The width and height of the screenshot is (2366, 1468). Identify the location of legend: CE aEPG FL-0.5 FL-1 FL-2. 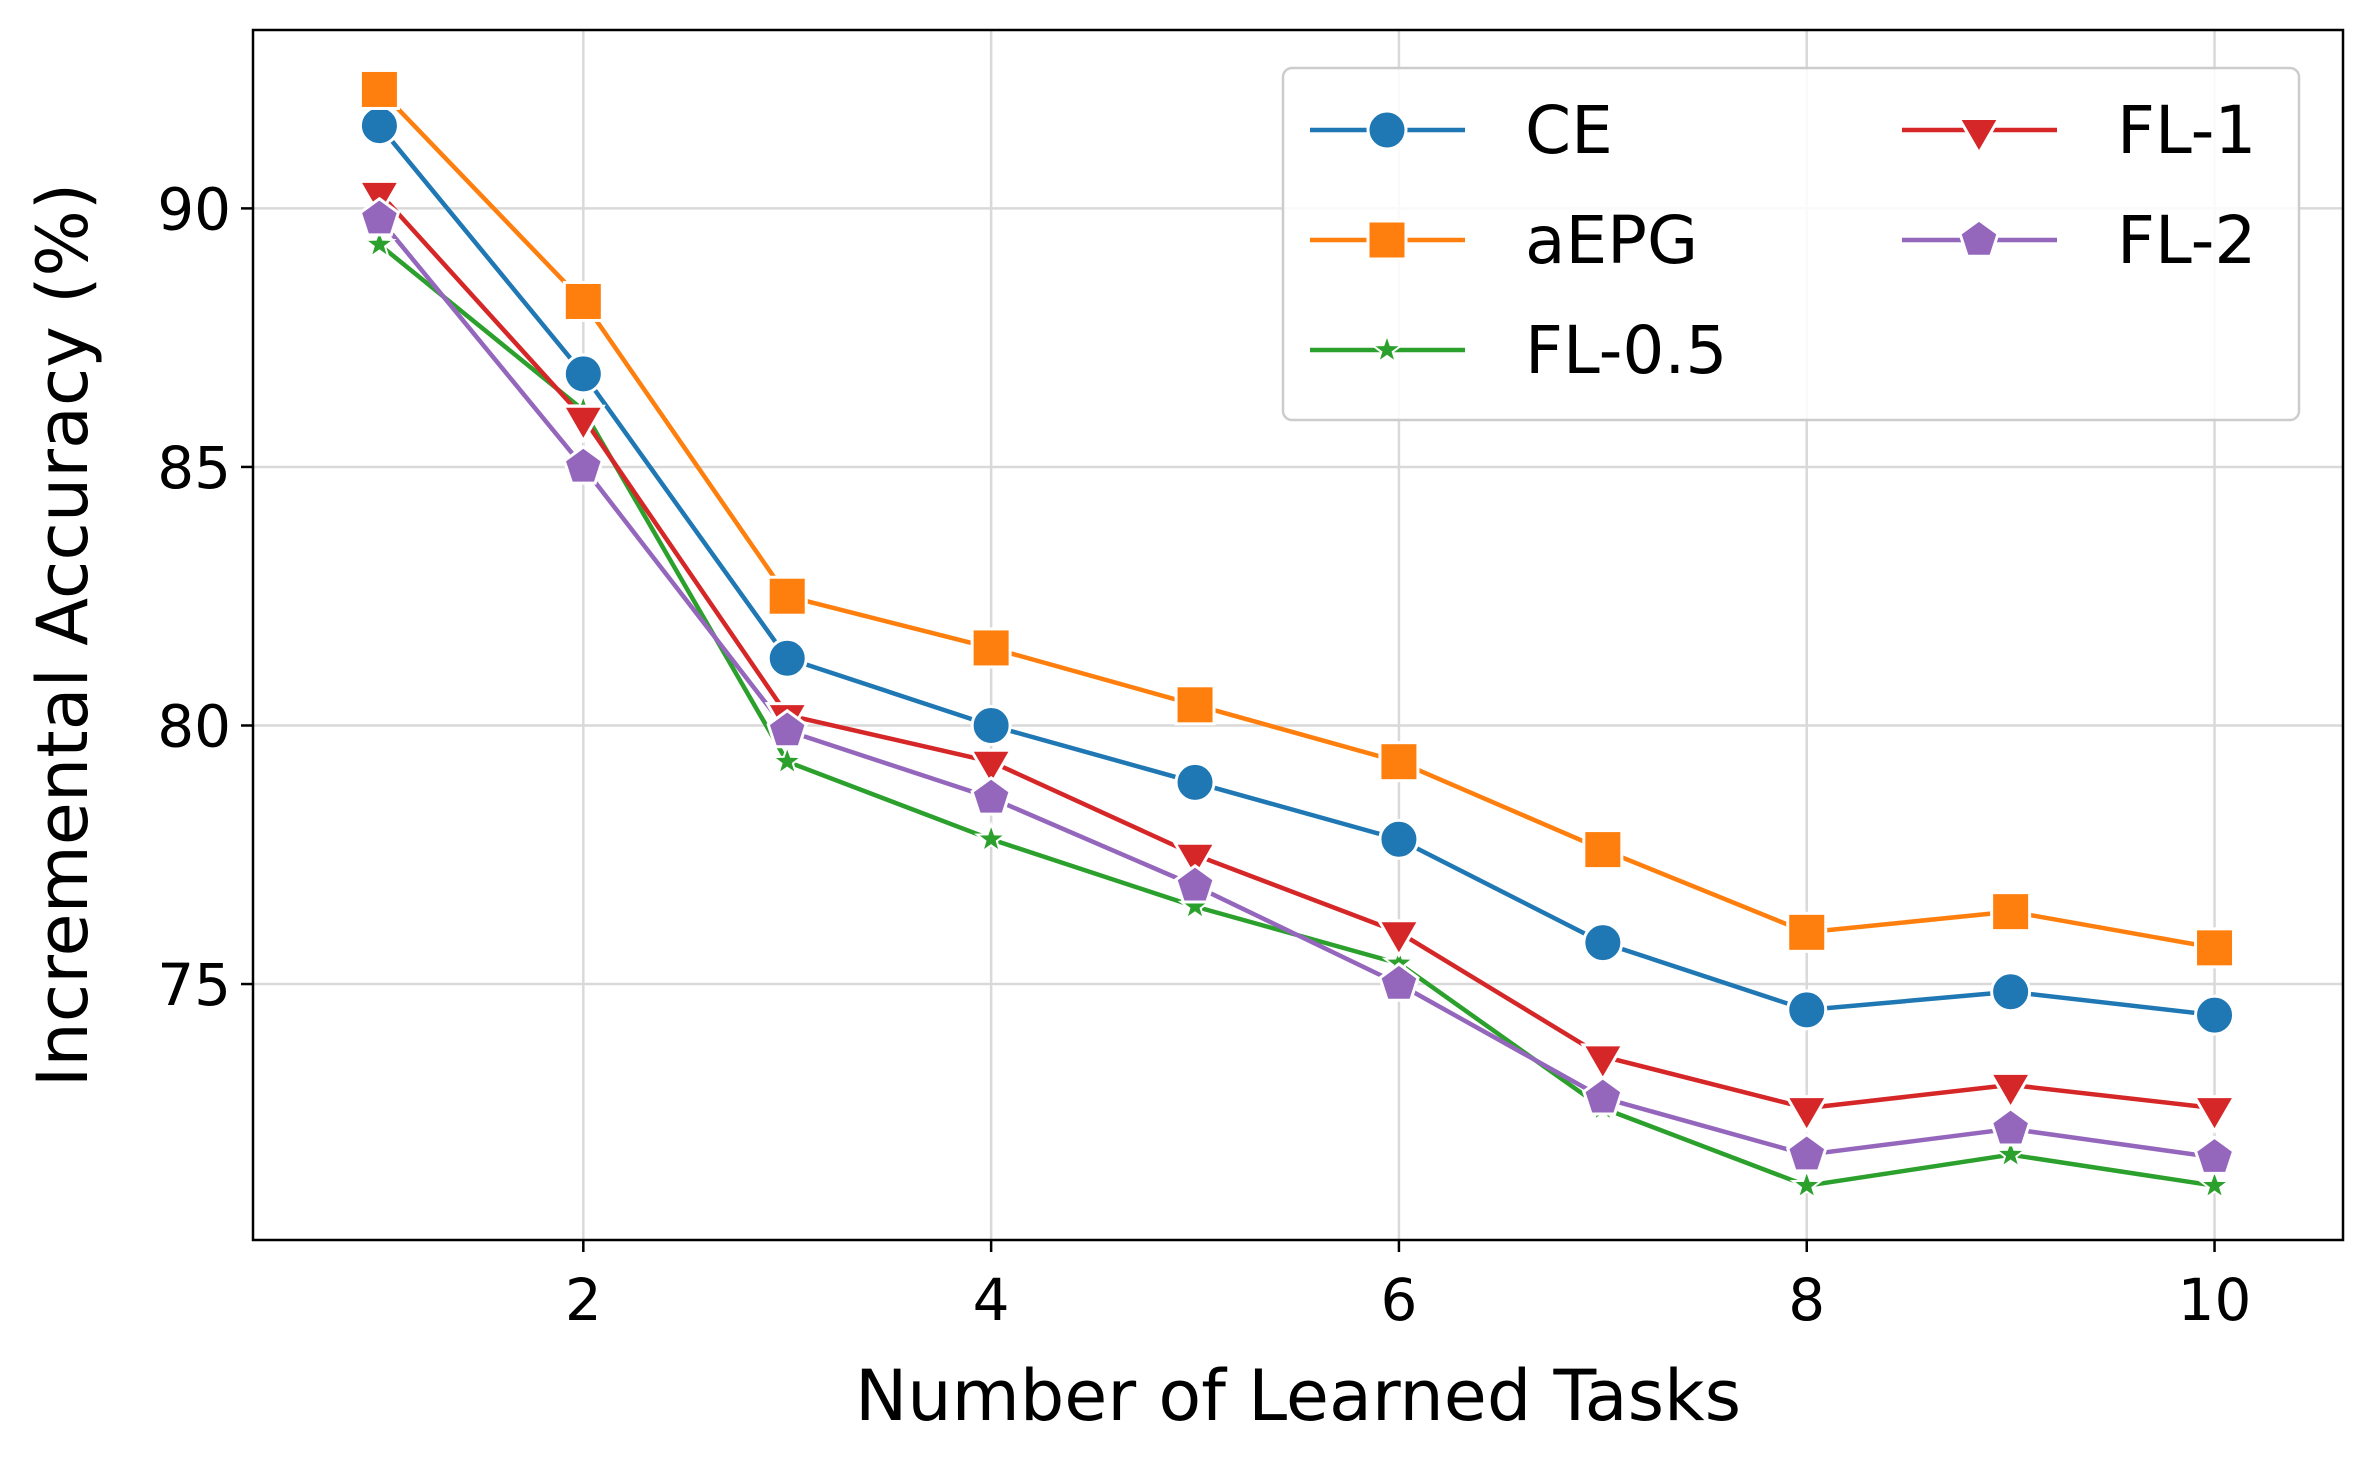
(1791, 244).